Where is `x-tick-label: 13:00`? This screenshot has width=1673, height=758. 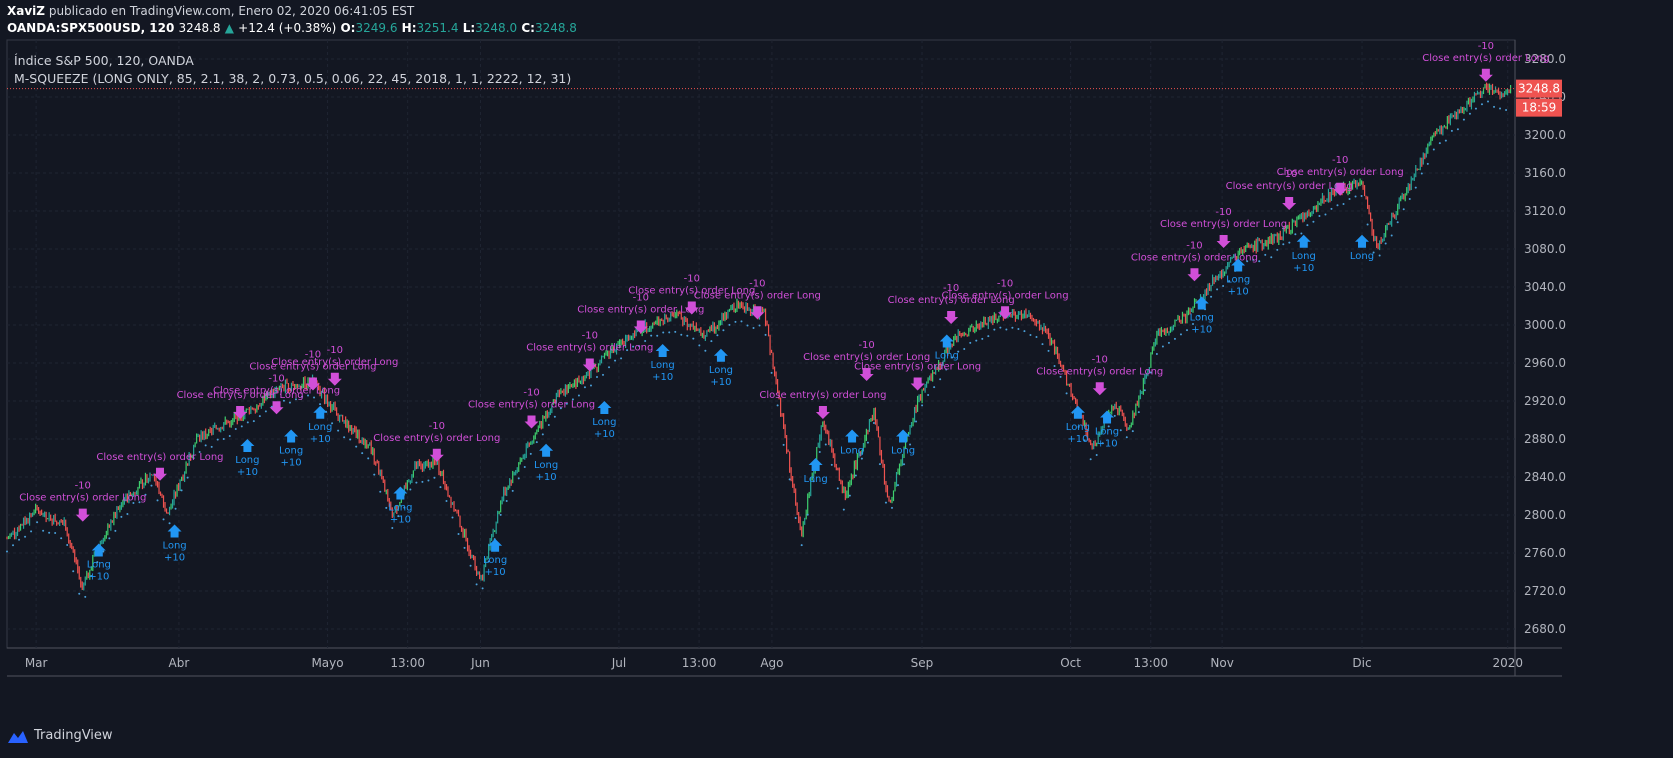
x-tick-label: 13:00 is located at coordinates (407, 663).